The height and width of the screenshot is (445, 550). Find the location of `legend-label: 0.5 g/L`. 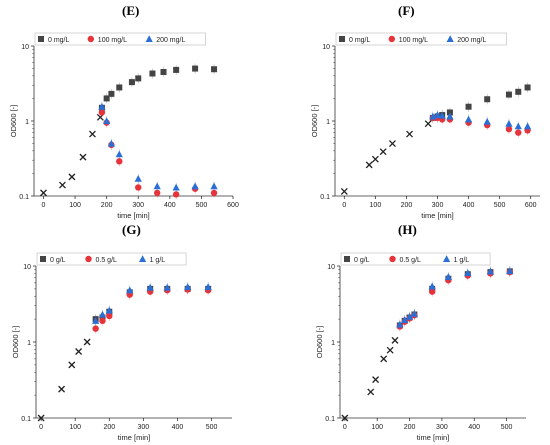

legend-label: 0.5 g/L is located at coordinates (411, 260).